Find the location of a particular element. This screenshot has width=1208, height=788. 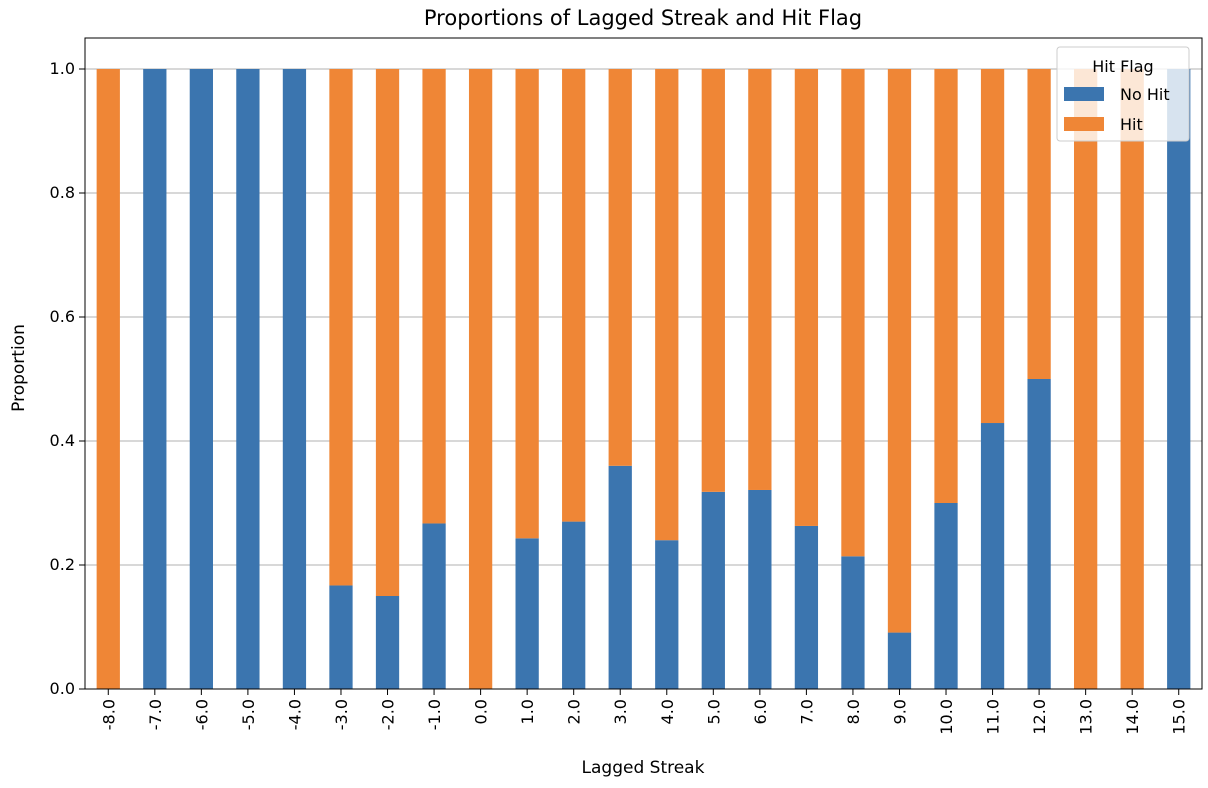

x-axis-label: Lagged Streak is located at coordinates (643, 768).